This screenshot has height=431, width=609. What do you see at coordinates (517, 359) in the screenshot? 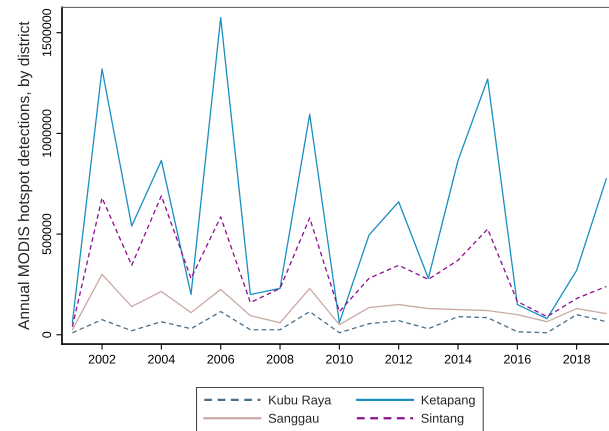
I see `x-tick-label: 2016` at bounding box center [517, 359].